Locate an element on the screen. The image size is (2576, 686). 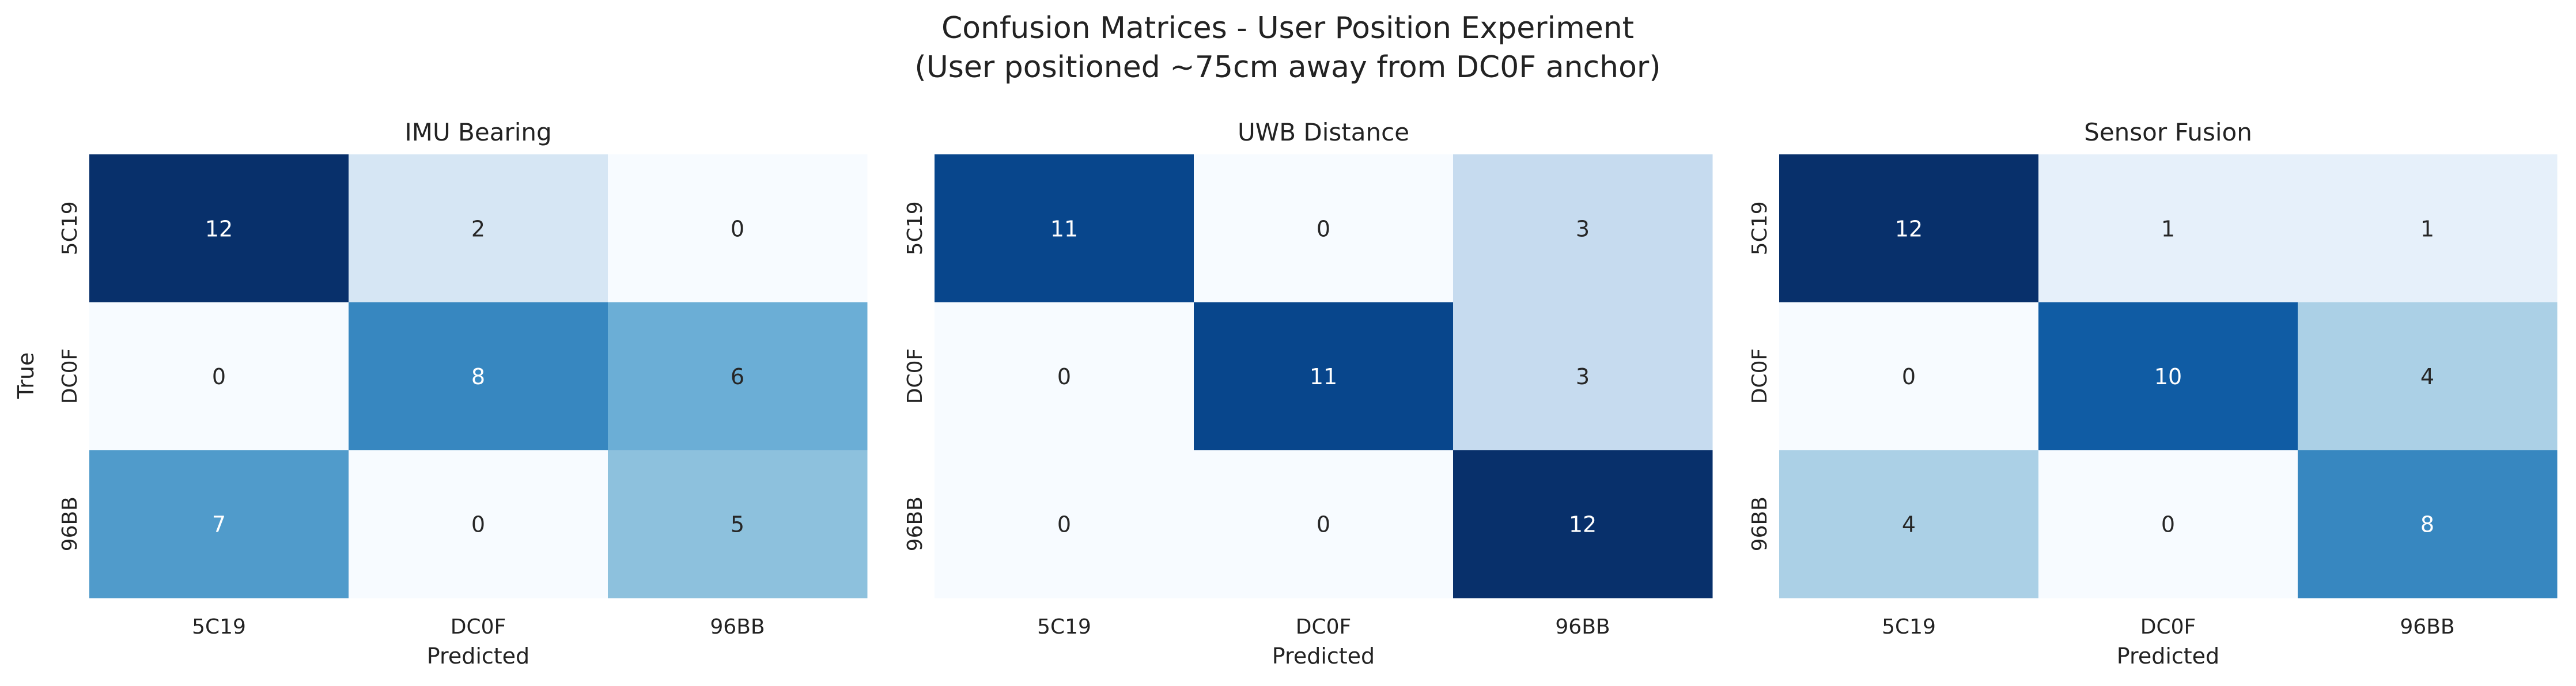
cell-value-label: 2 is located at coordinates (478, 228).